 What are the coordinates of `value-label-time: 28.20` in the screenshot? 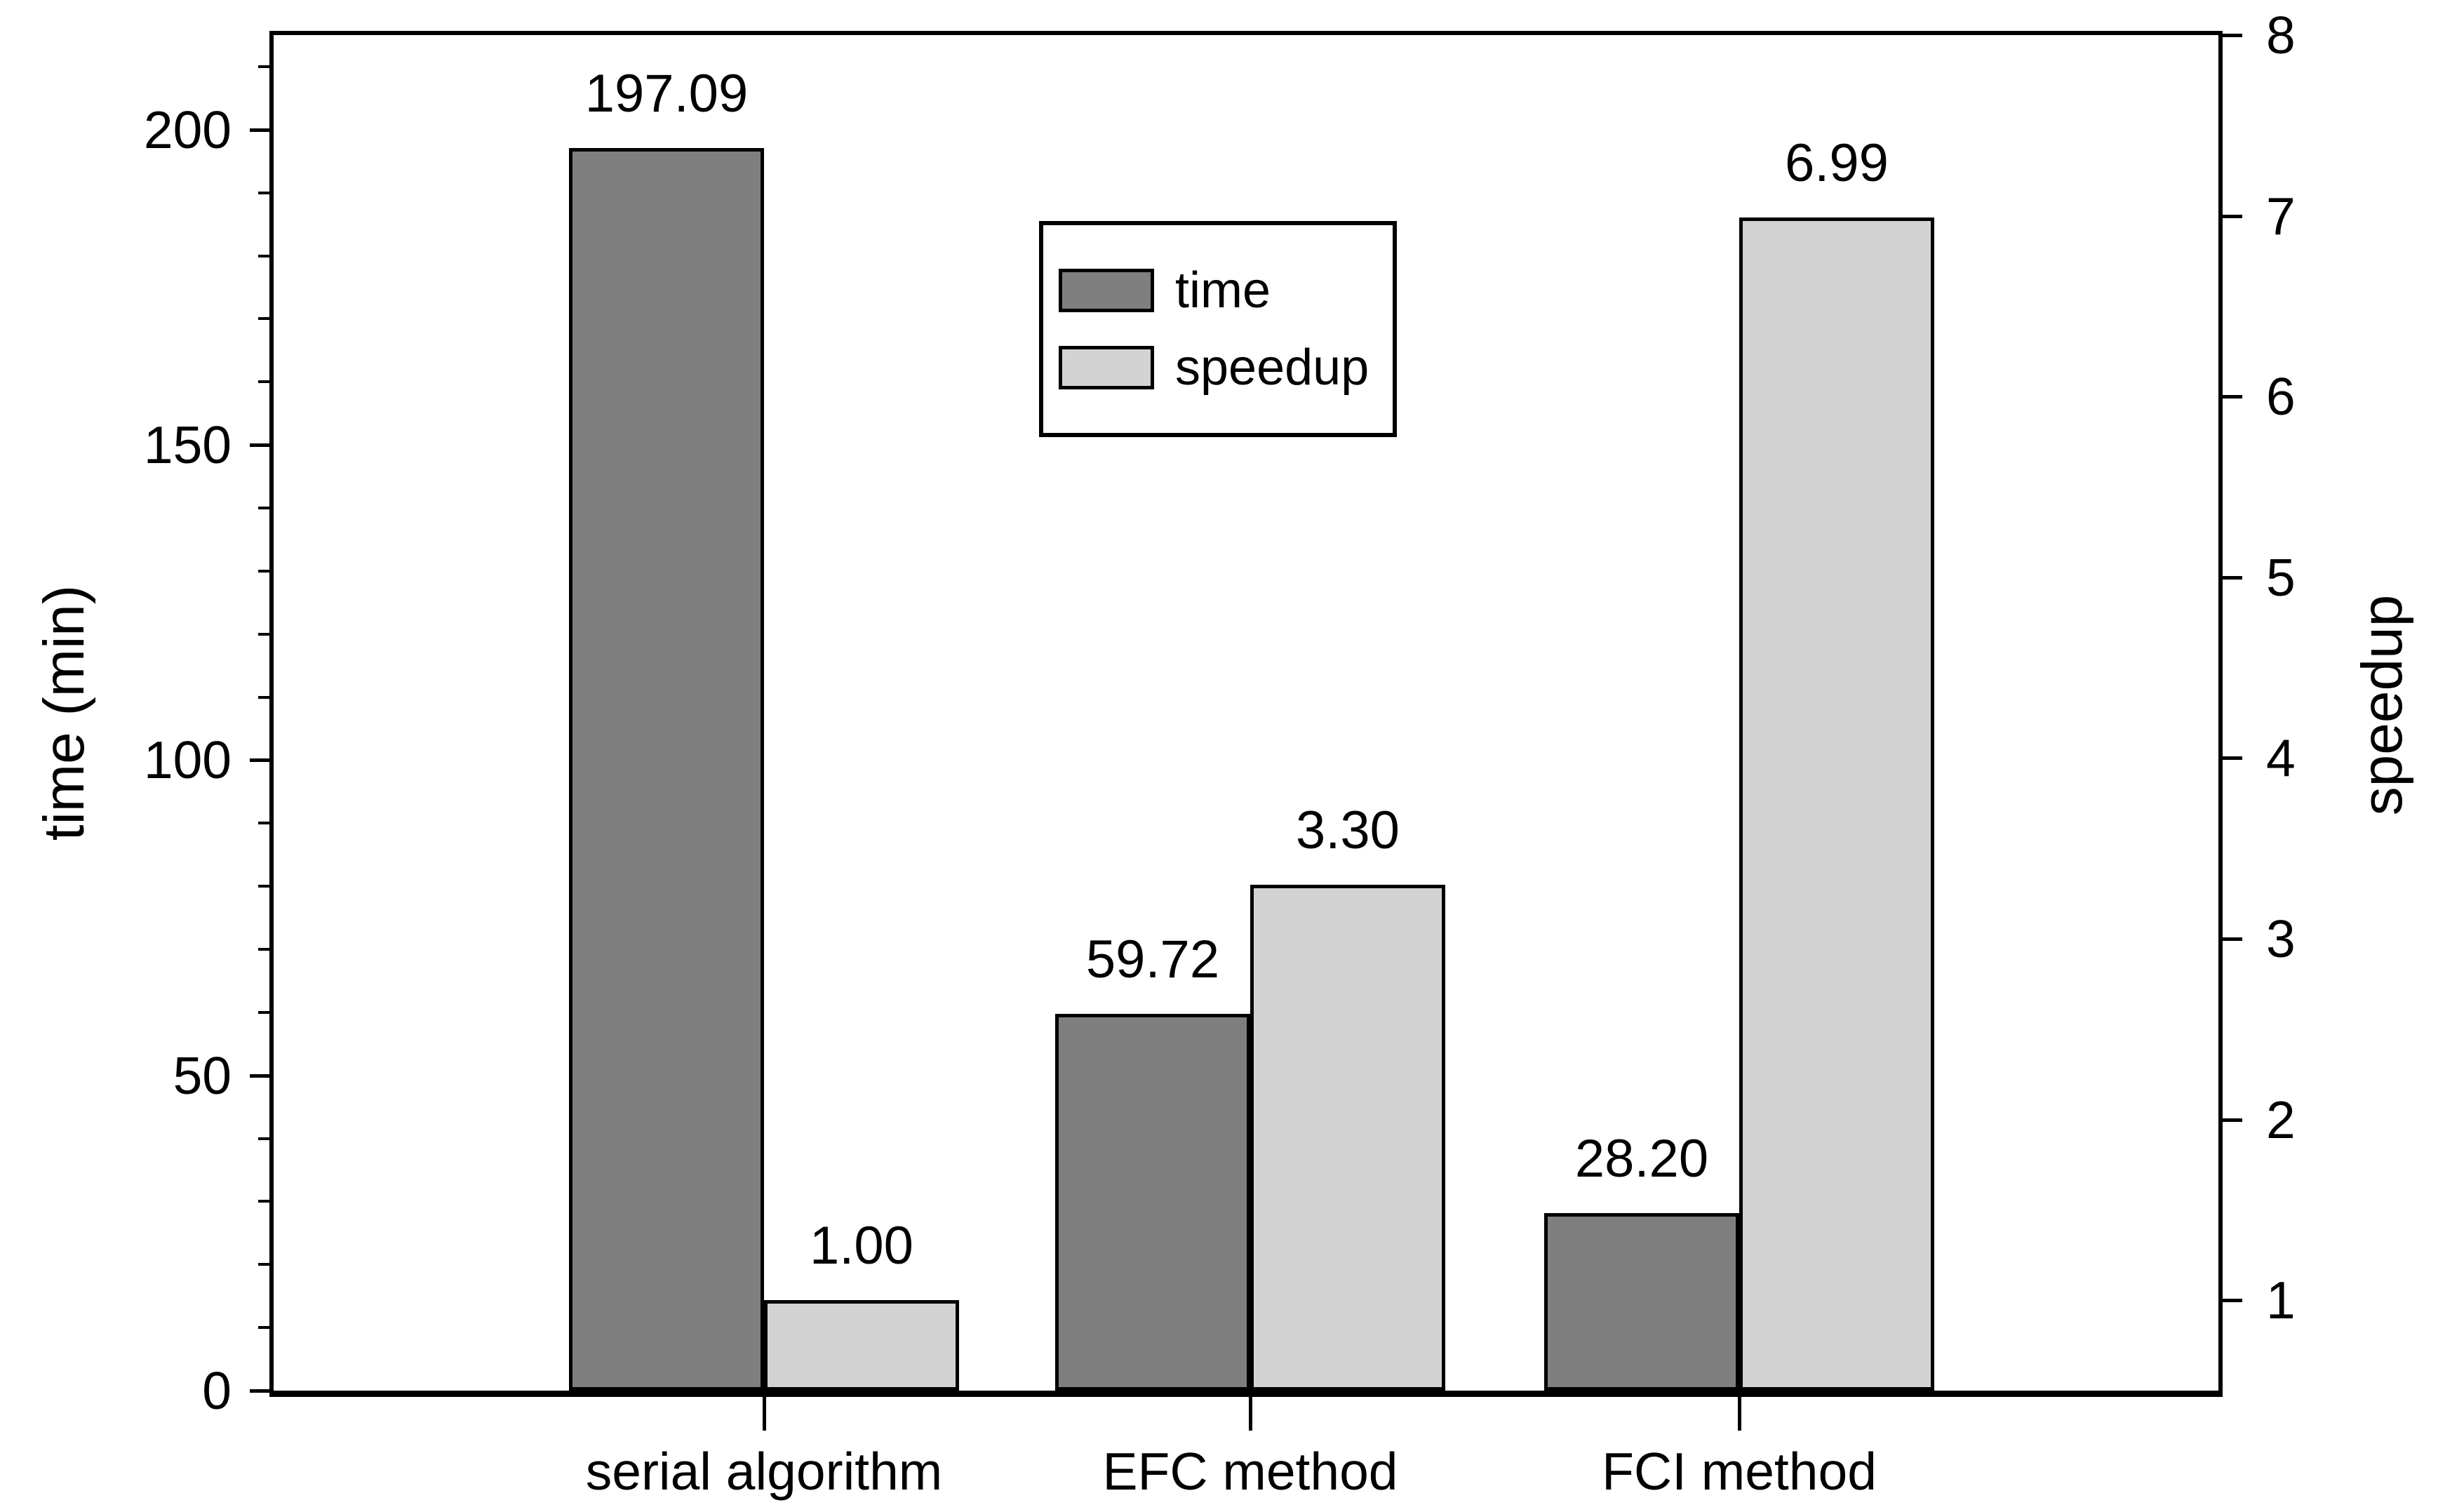 It's located at (1642, 1158).